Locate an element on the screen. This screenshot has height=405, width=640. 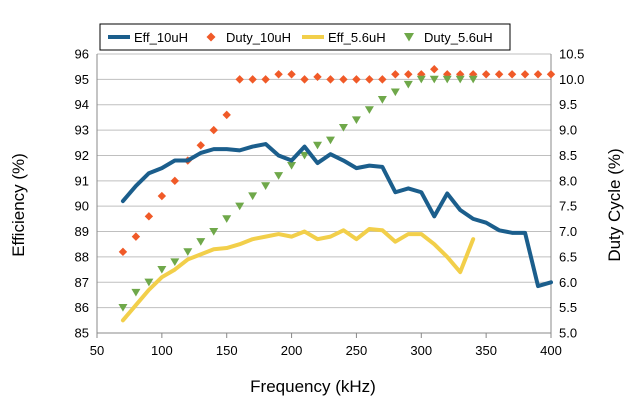
y2-tick-label: 5.5 is located at coordinates (568, 307).